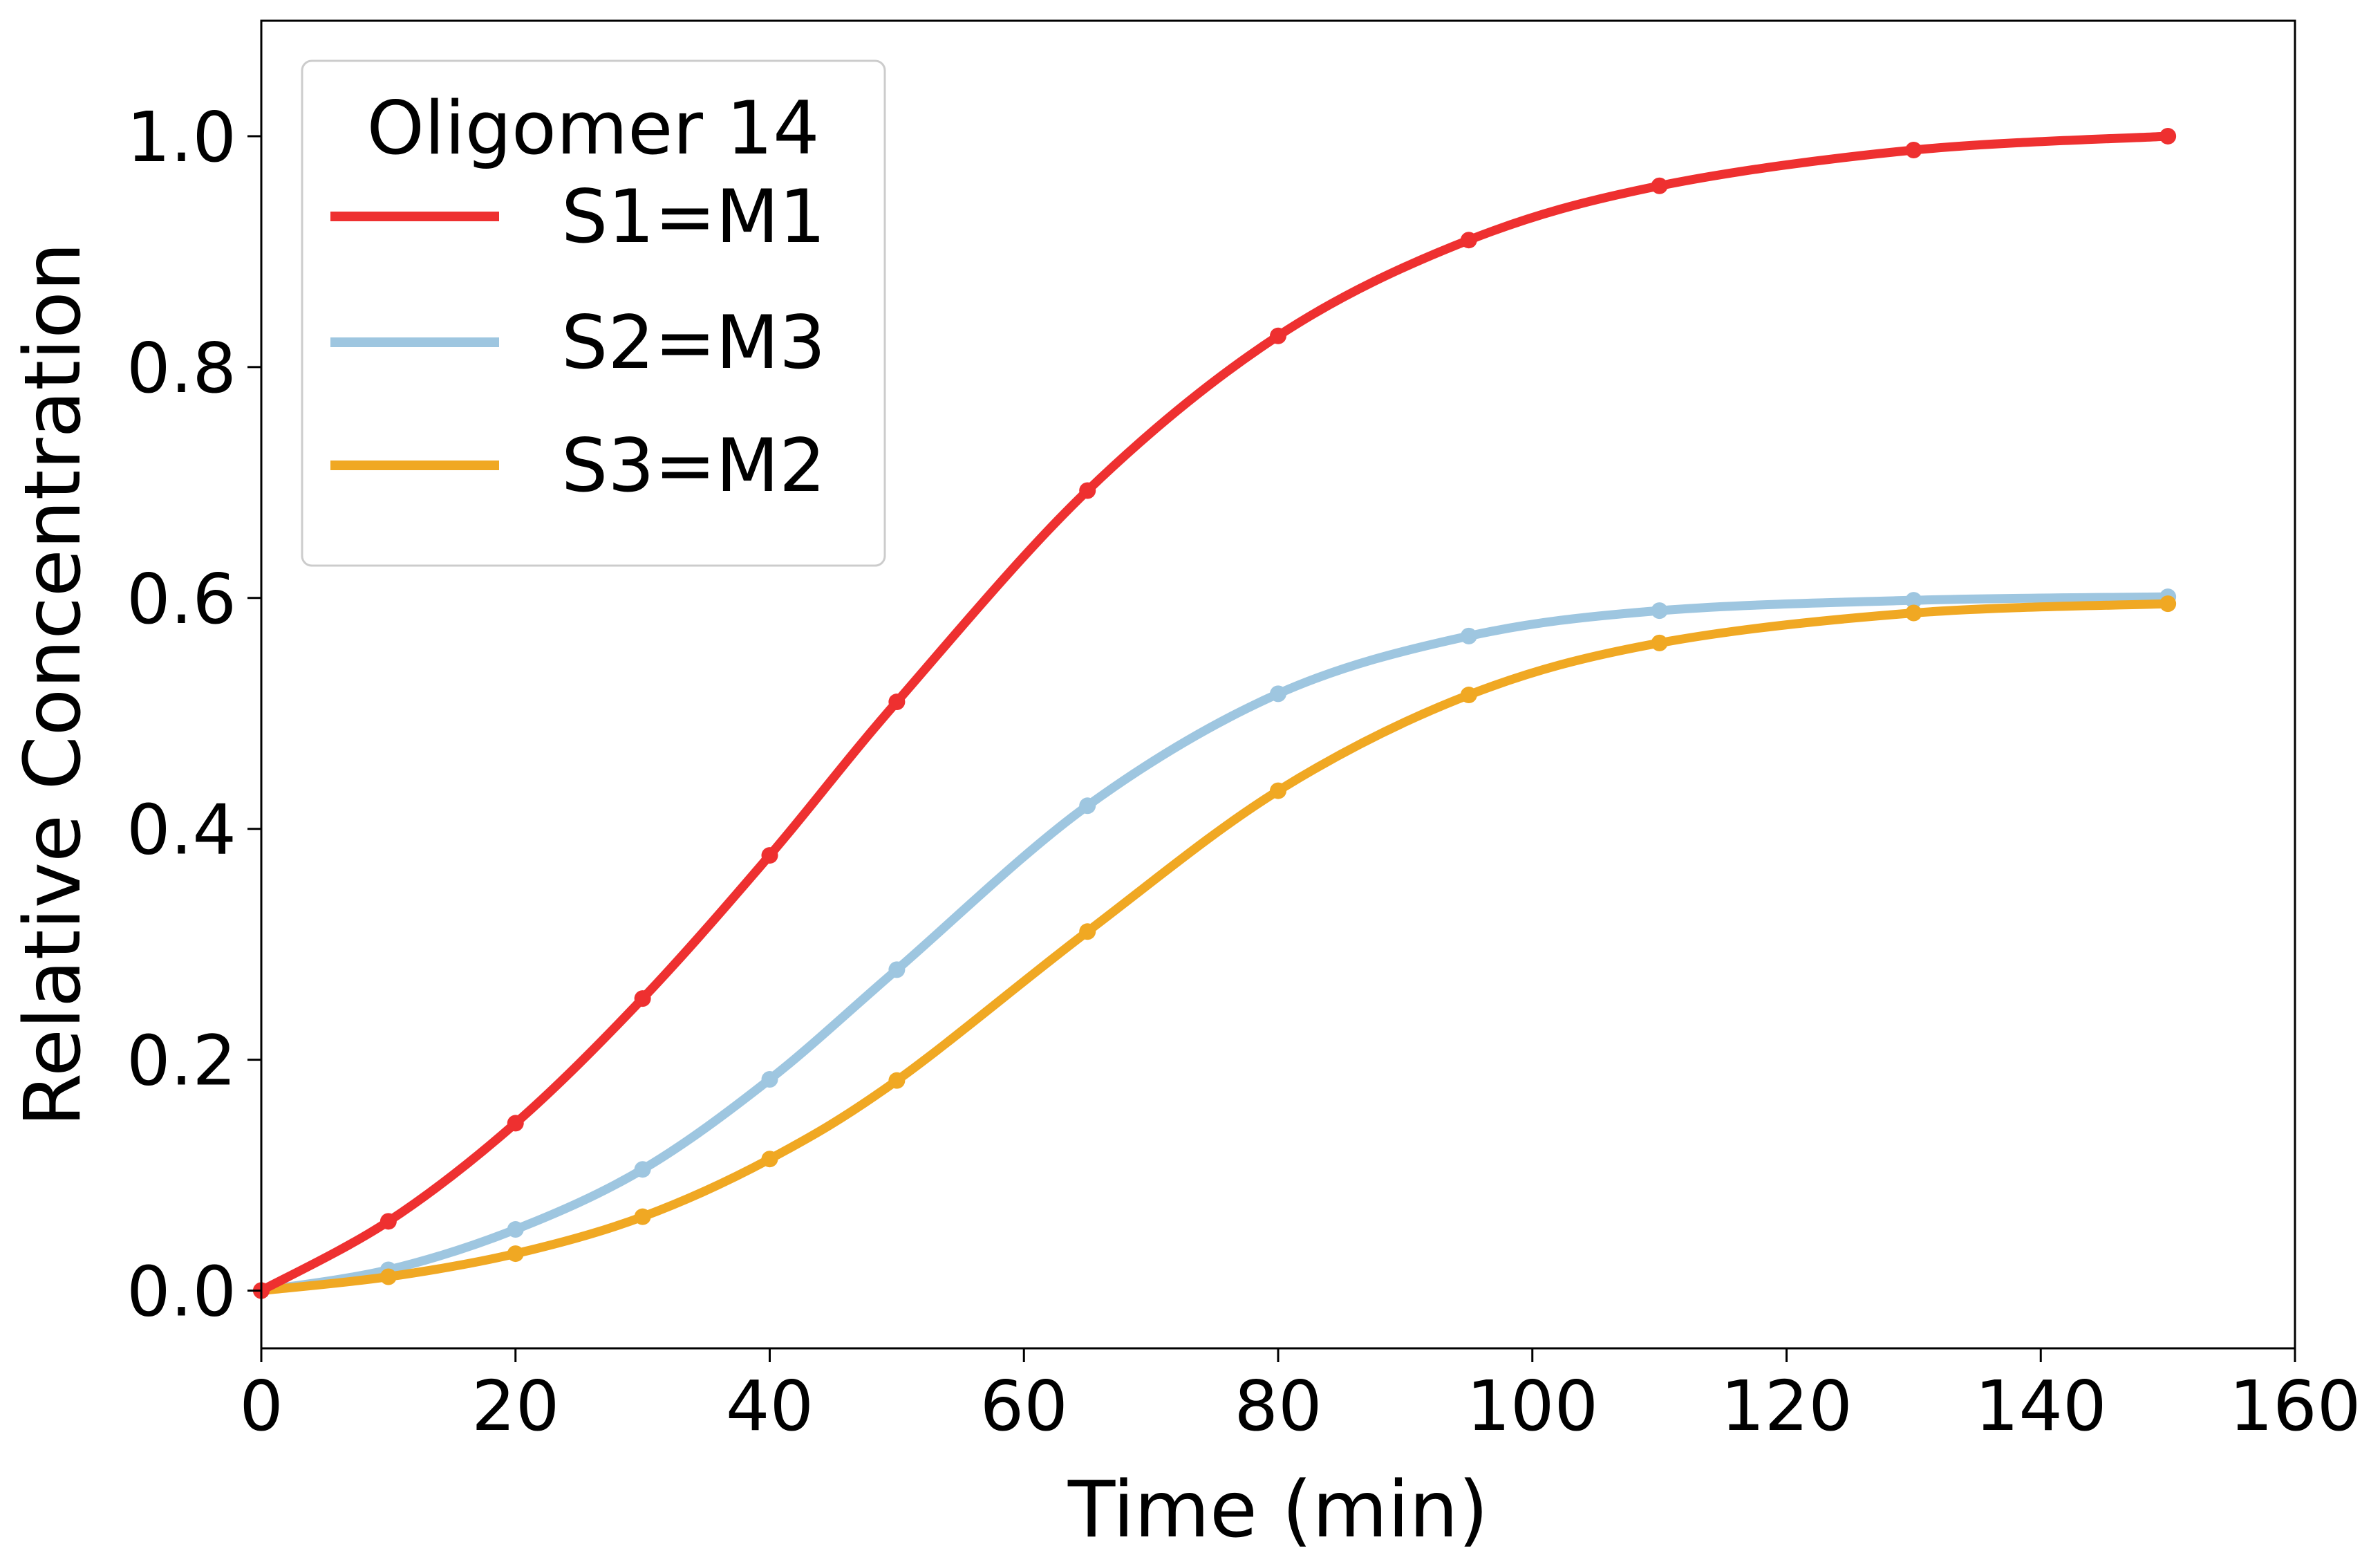 The width and height of the screenshot is (2380, 1553). What do you see at coordinates (693, 465) in the screenshot?
I see `legend-label: S3=M2` at bounding box center [693, 465].